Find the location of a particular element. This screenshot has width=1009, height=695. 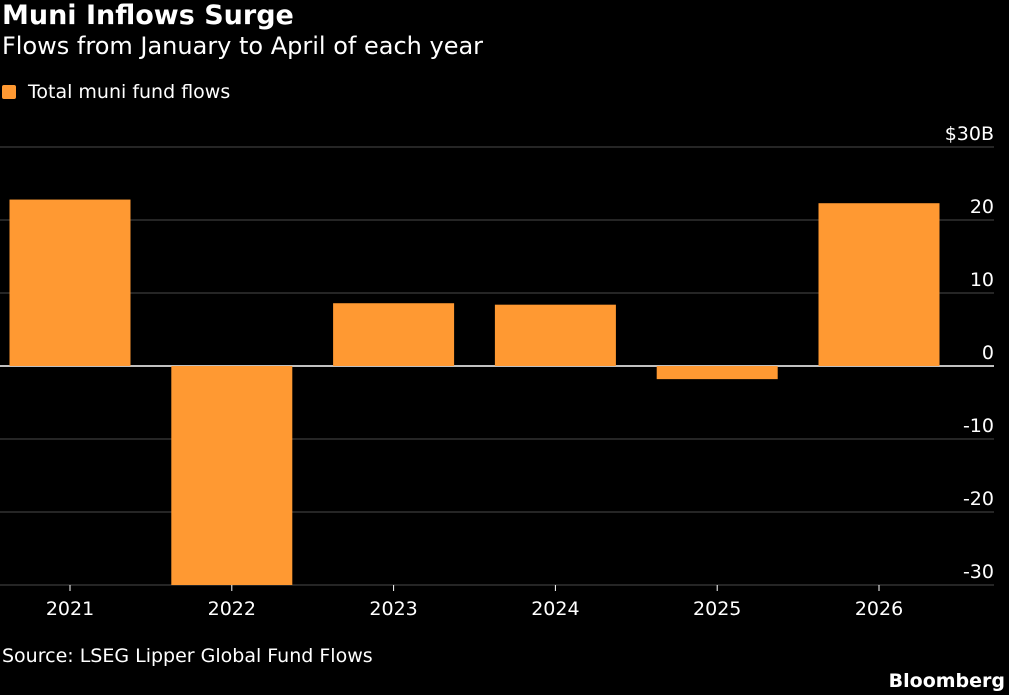

legend: Total muni fund flows is located at coordinates (116, 92).